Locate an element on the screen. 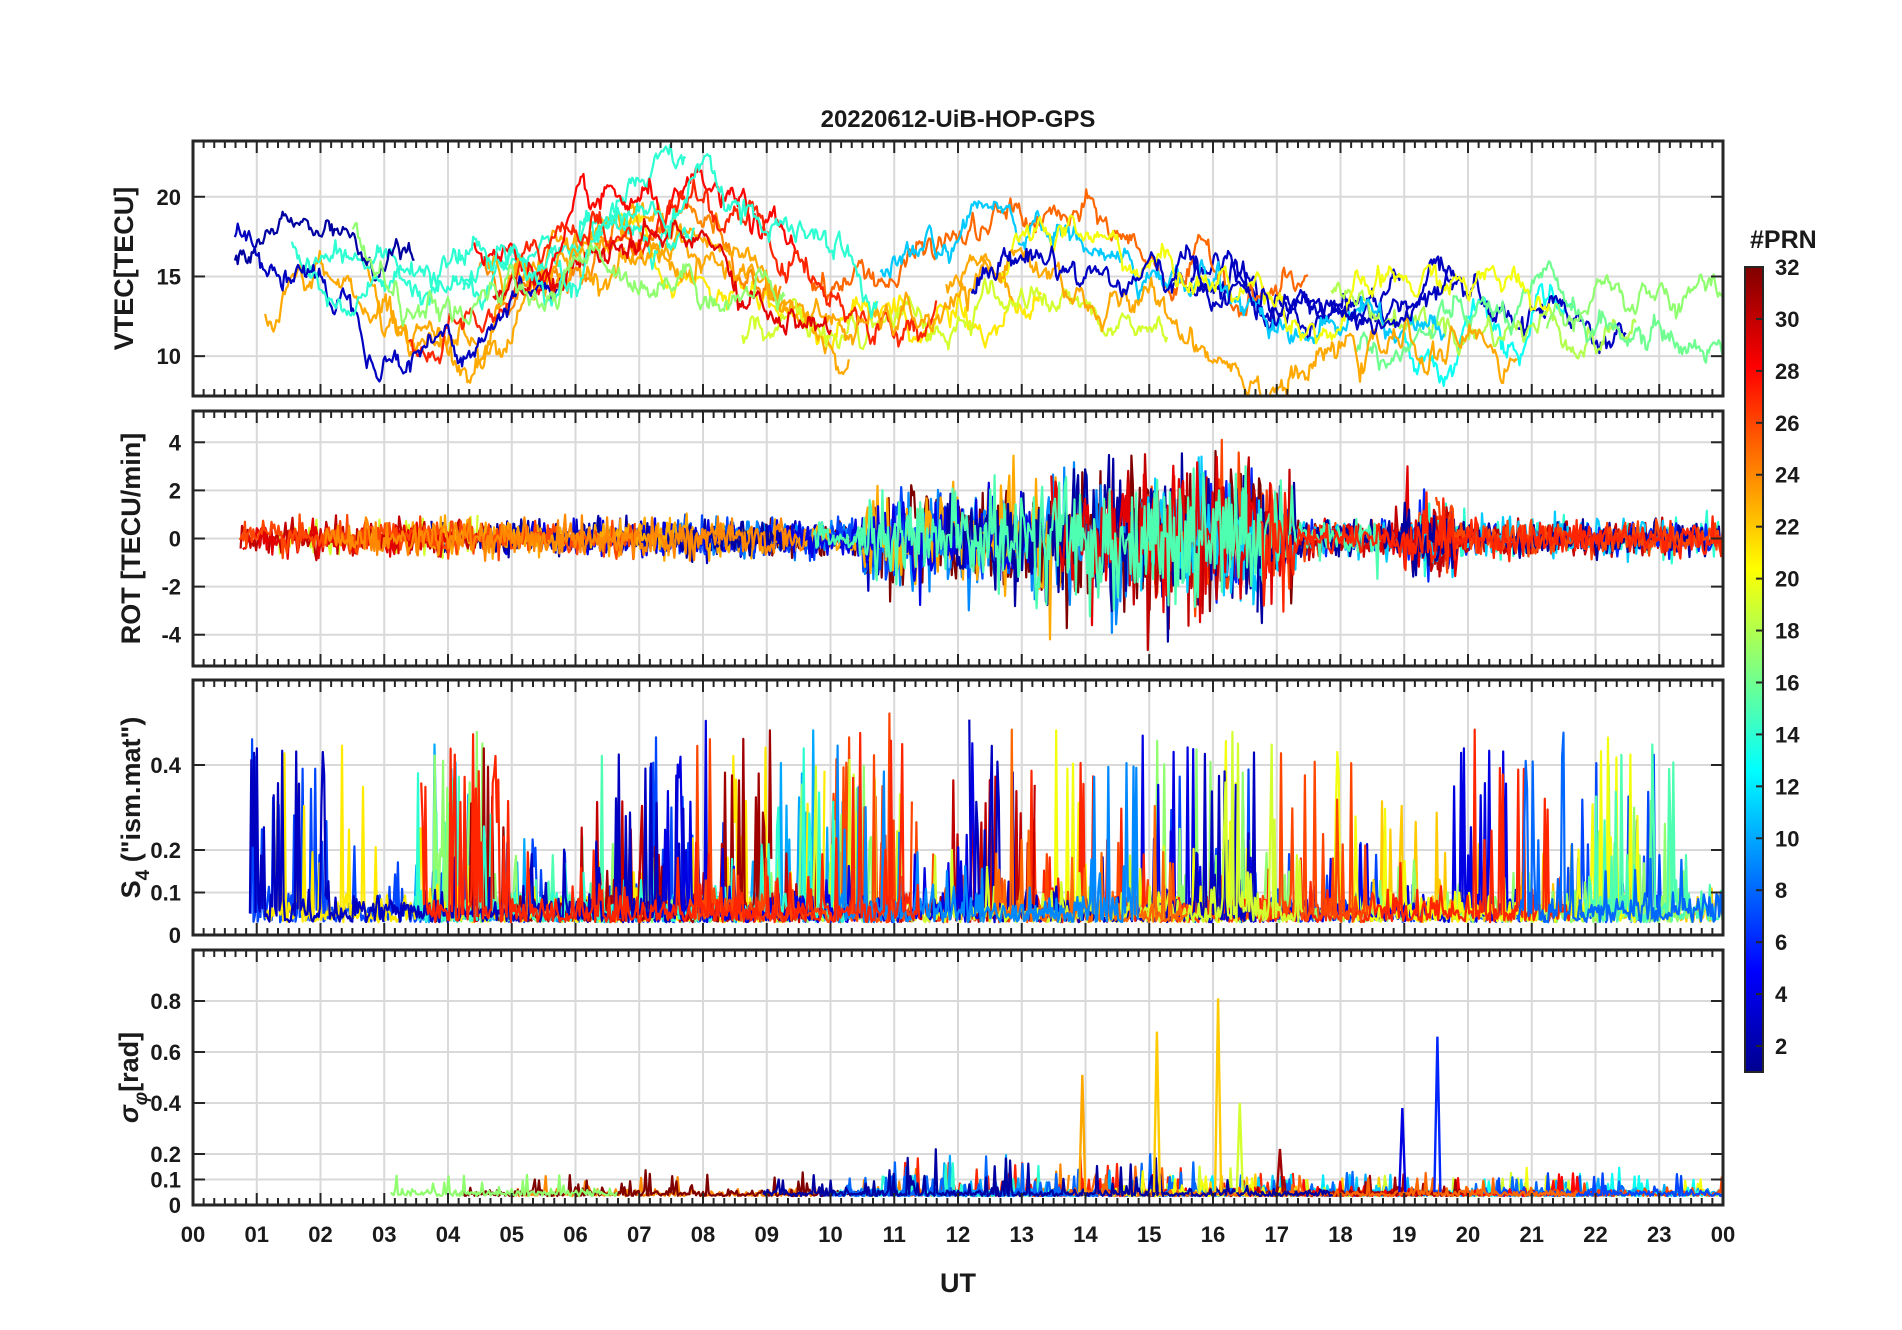  xtick-label: 05 is located at coordinates (512, 1234).